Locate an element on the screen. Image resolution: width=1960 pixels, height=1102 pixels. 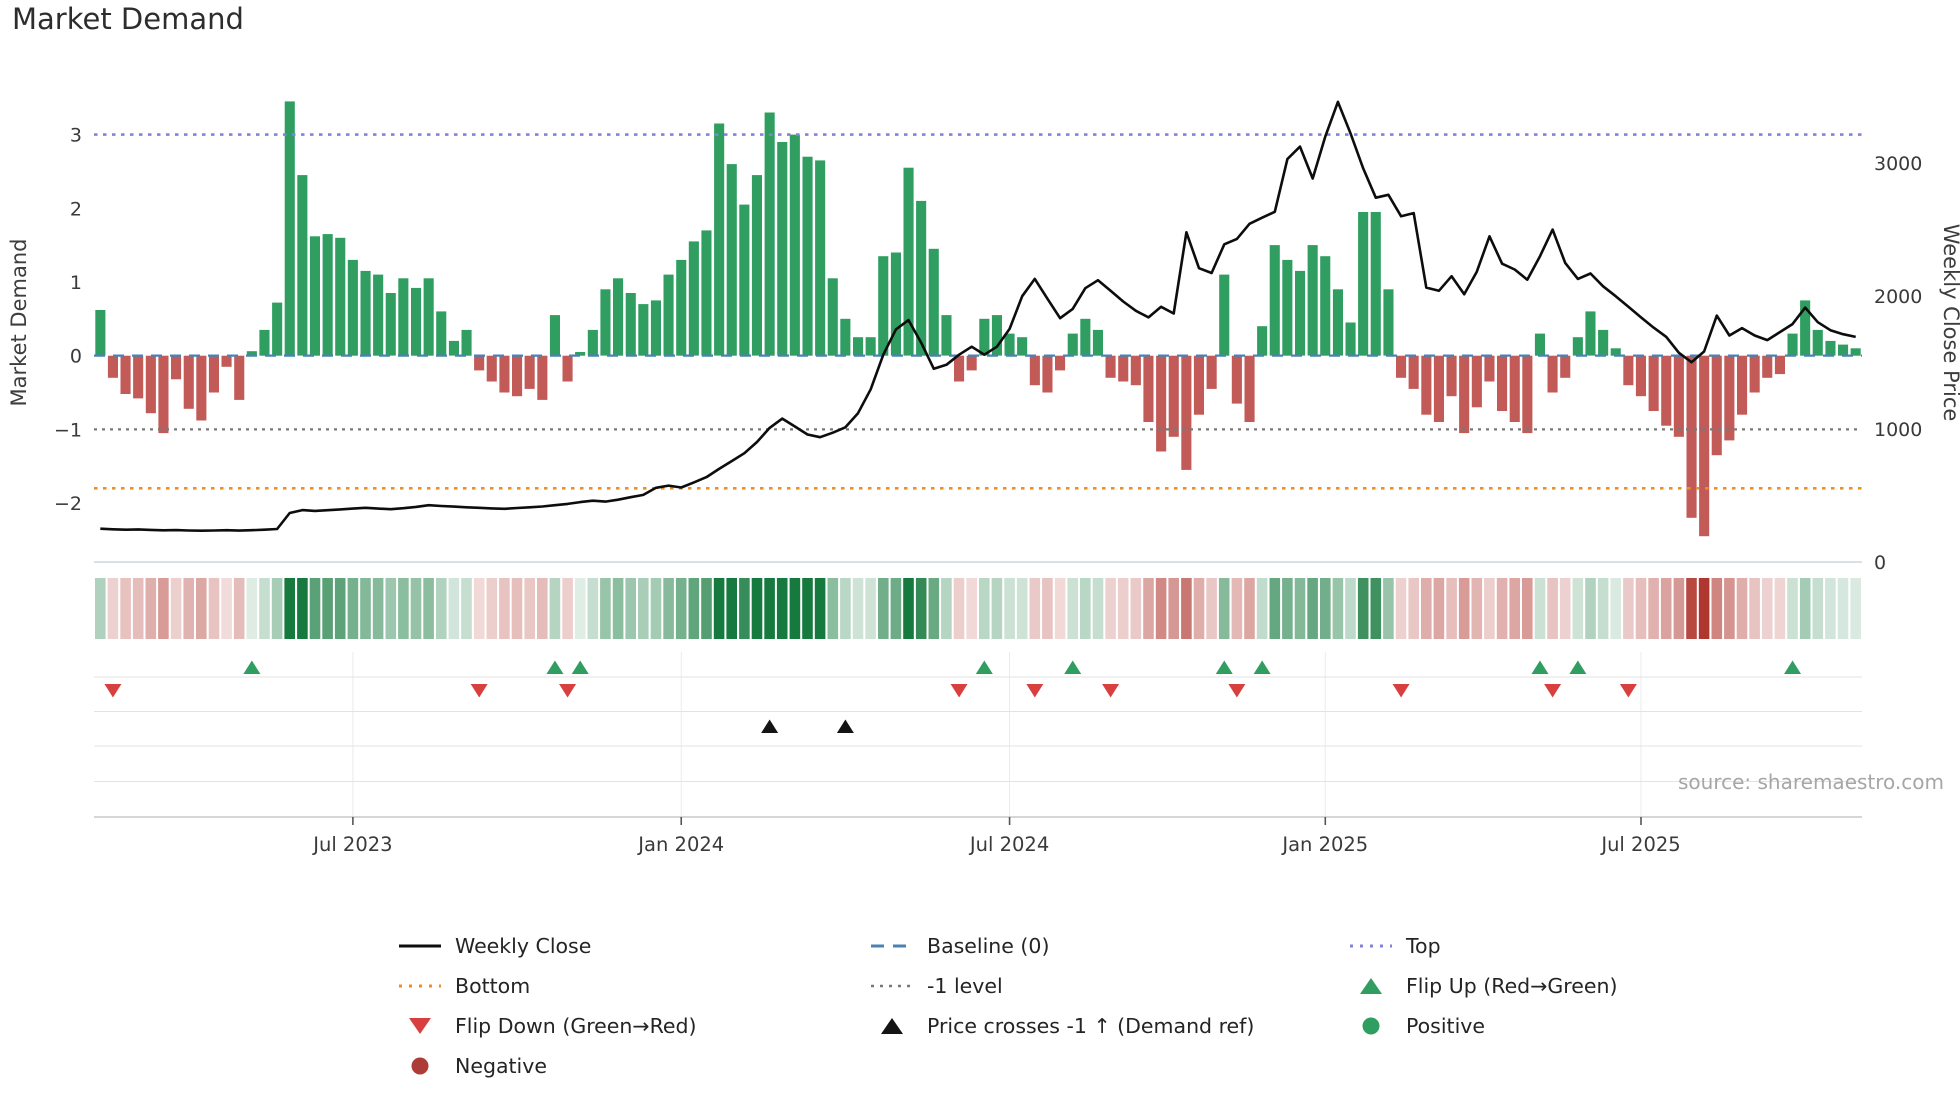
price-cross-marker is located at coordinates (845, 726).